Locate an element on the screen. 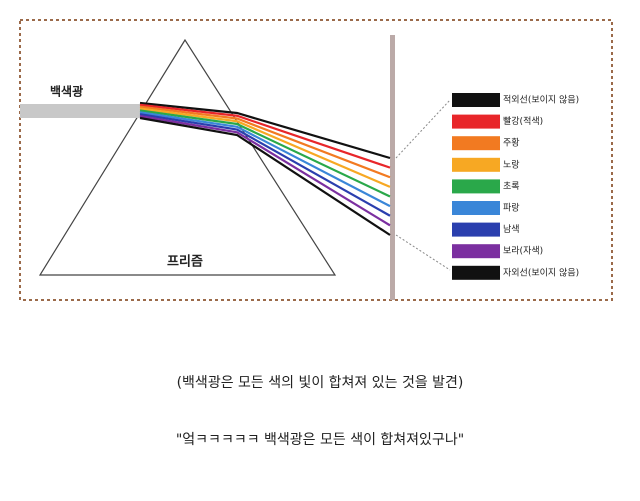  legend-label: 자외선(보이지 않음) is located at coordinates (541, 272).